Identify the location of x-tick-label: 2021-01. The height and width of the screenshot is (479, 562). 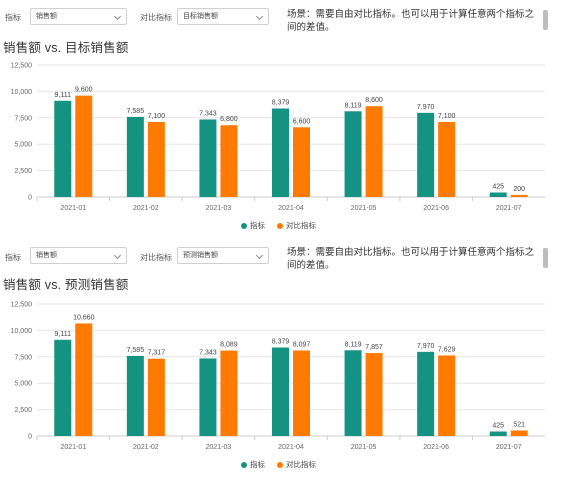
(73, 208).